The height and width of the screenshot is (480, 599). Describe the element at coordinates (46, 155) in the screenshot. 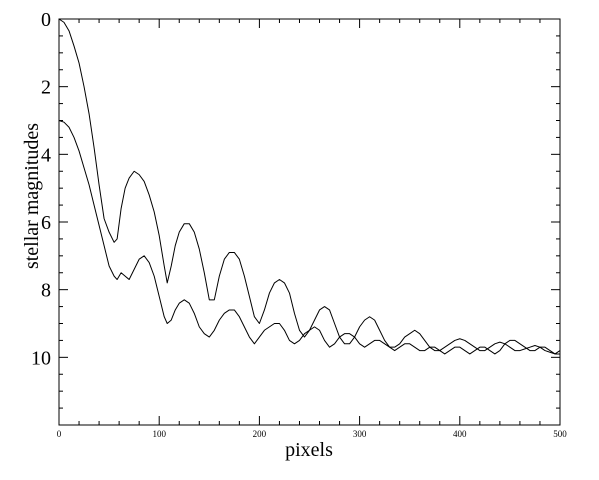

I see `y-tick-label: 4` at that location.